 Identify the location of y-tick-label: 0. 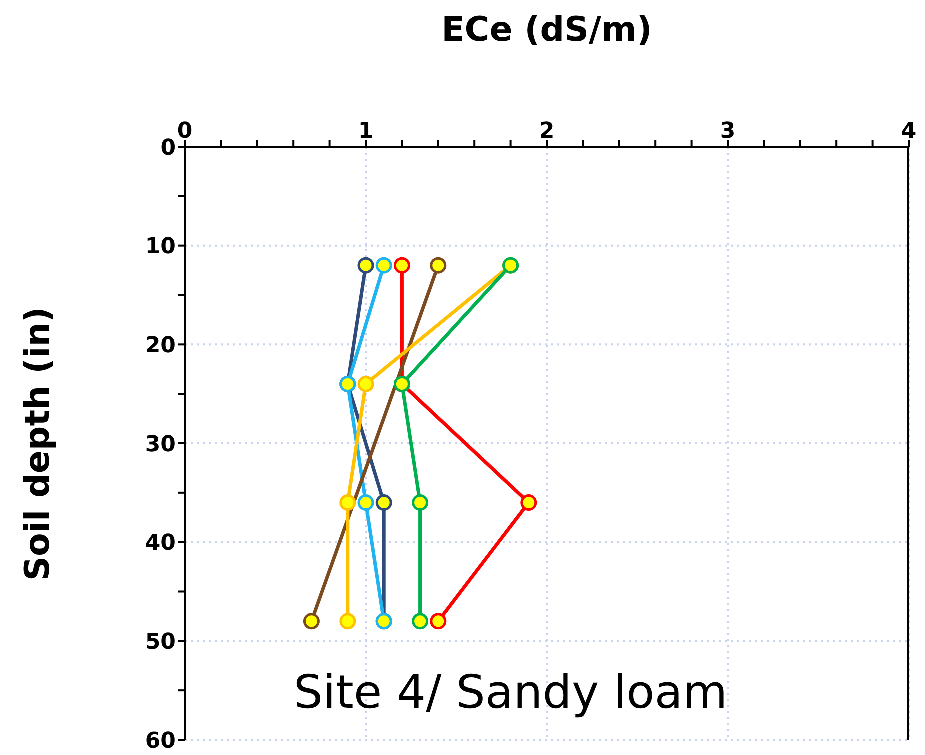
(168, 148).